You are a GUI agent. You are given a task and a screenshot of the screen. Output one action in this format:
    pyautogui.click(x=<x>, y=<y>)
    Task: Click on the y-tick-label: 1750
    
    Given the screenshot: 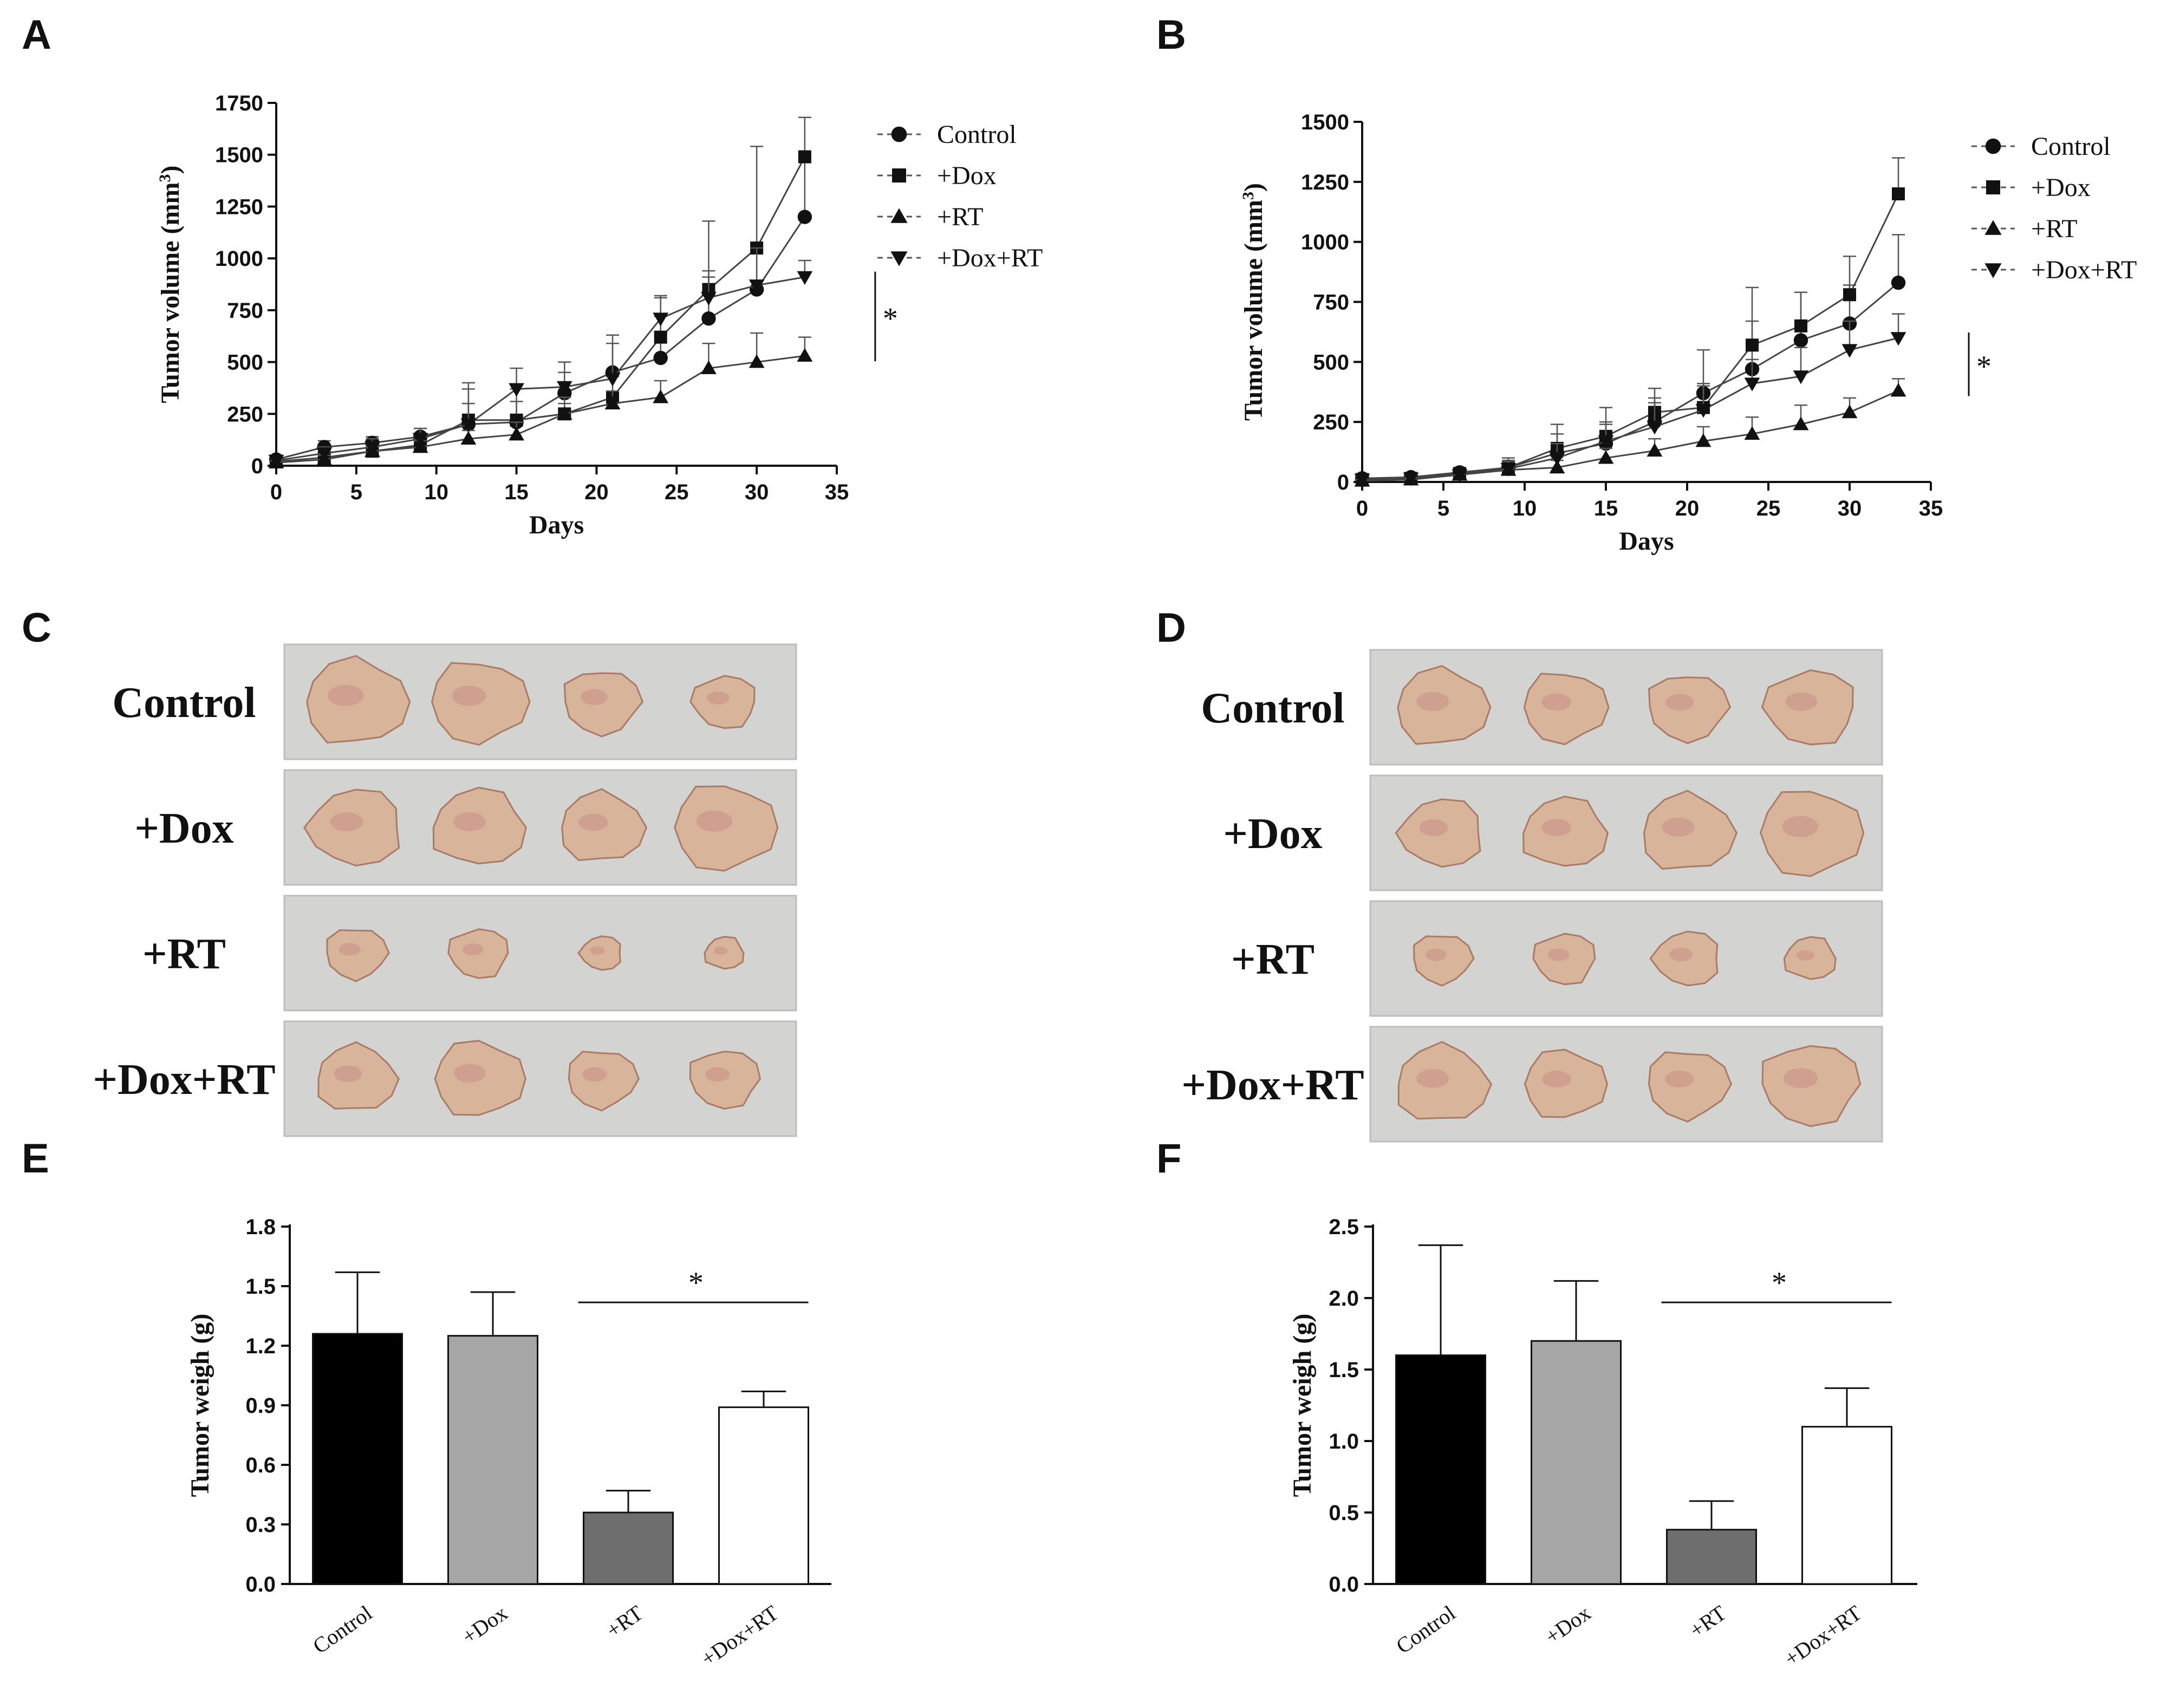 What is the action you would take?
    pyautogui.click(x=239, y=103)
    